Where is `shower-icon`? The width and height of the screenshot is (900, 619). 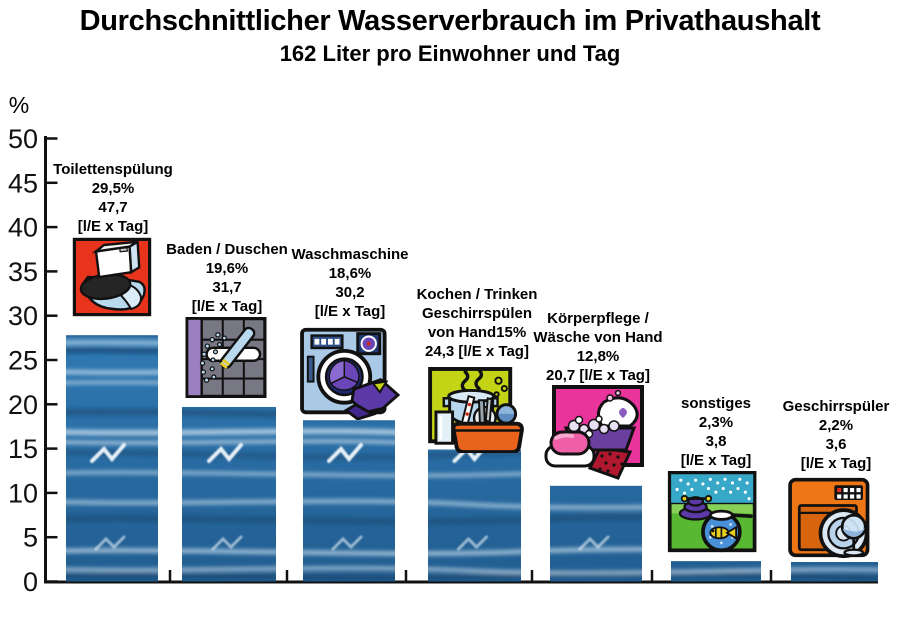 shower-icon is located at coordinates (226, 357).